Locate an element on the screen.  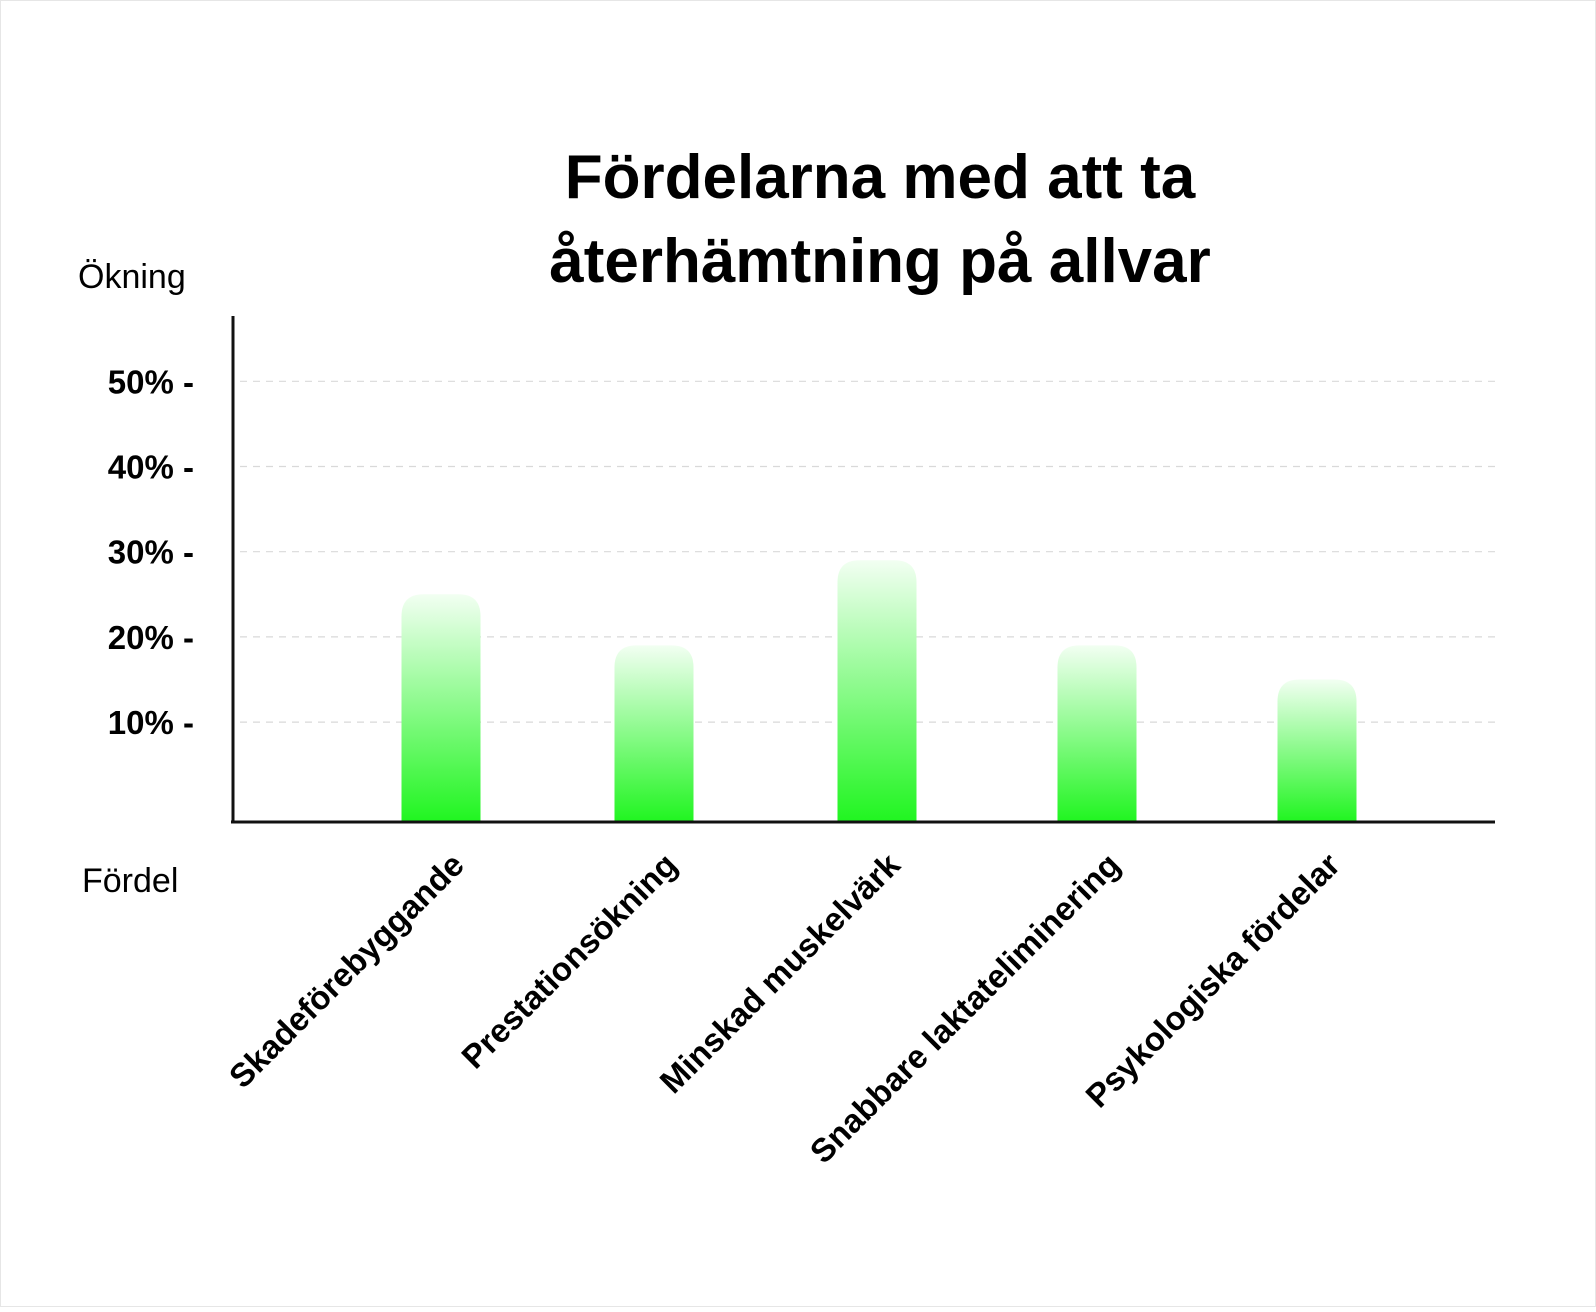
y-tick-label: 40% - is located at coordinates (151, 467).